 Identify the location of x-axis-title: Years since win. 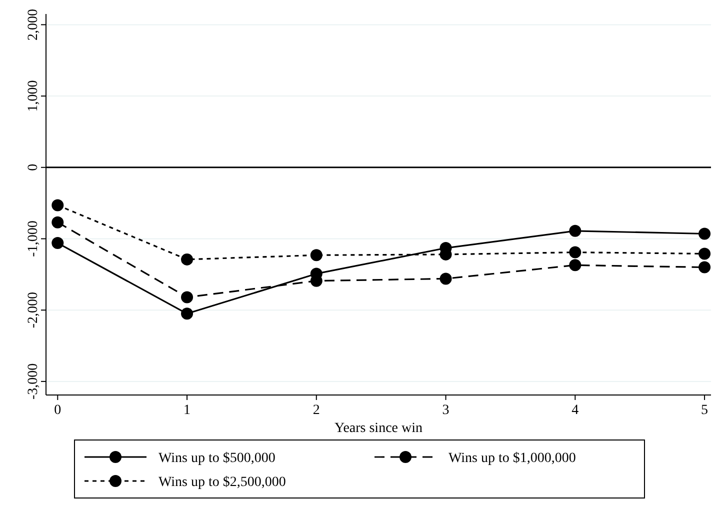
(378, 428).